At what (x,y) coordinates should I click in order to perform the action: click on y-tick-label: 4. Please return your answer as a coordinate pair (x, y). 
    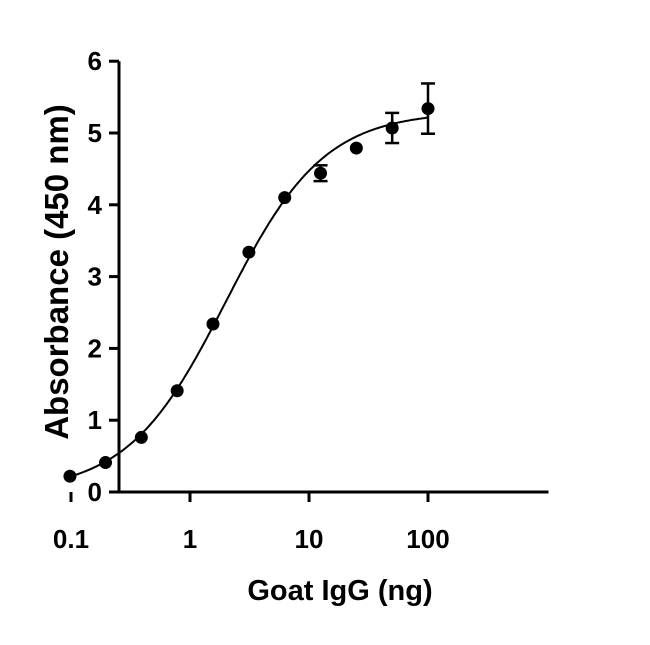
    Looking at the image, I should click on (95, 205).